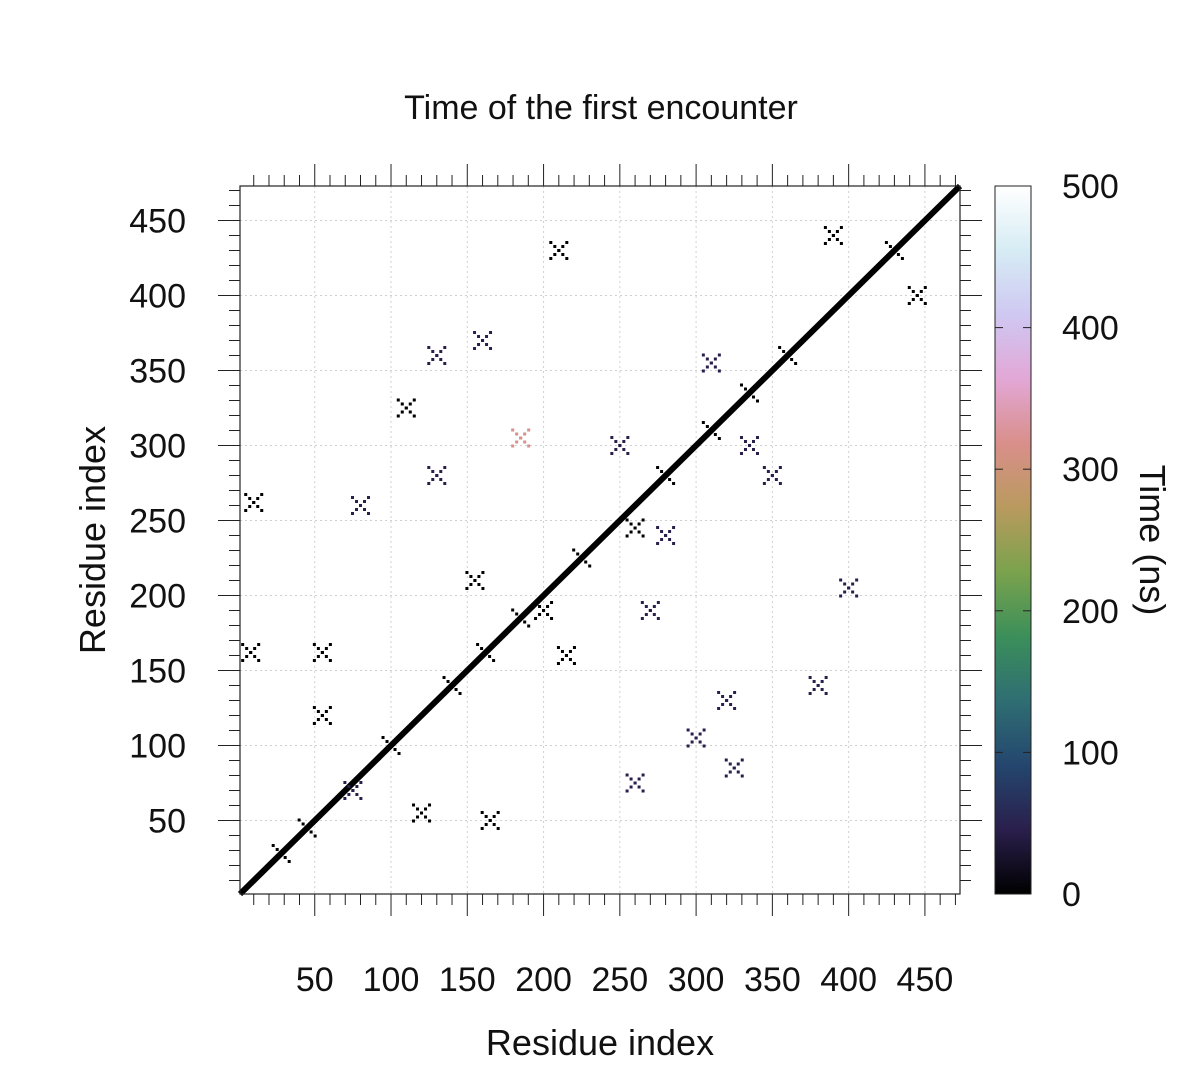  What do you see at coordinates (1090, 187) in the screenshot?
I see `colorbar-tick-label: 500` at bounding box center [1090, 187].